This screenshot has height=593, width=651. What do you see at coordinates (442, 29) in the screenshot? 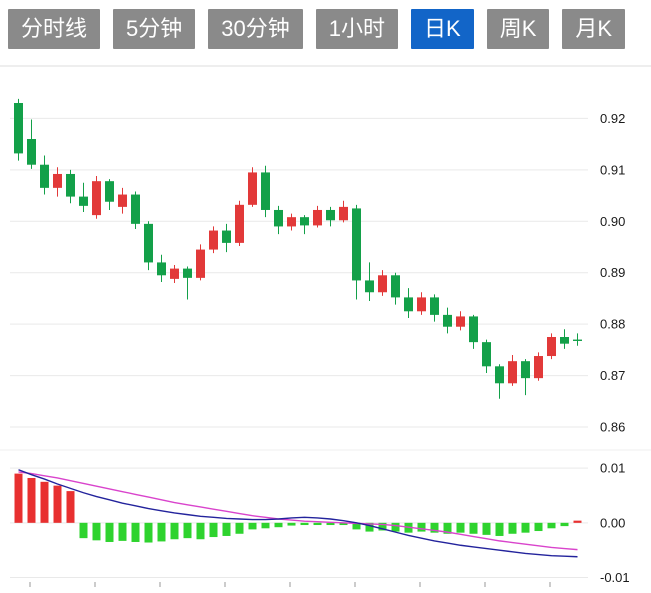
I see `tab-daily-k: 日K` at bounding box center [442, 29].